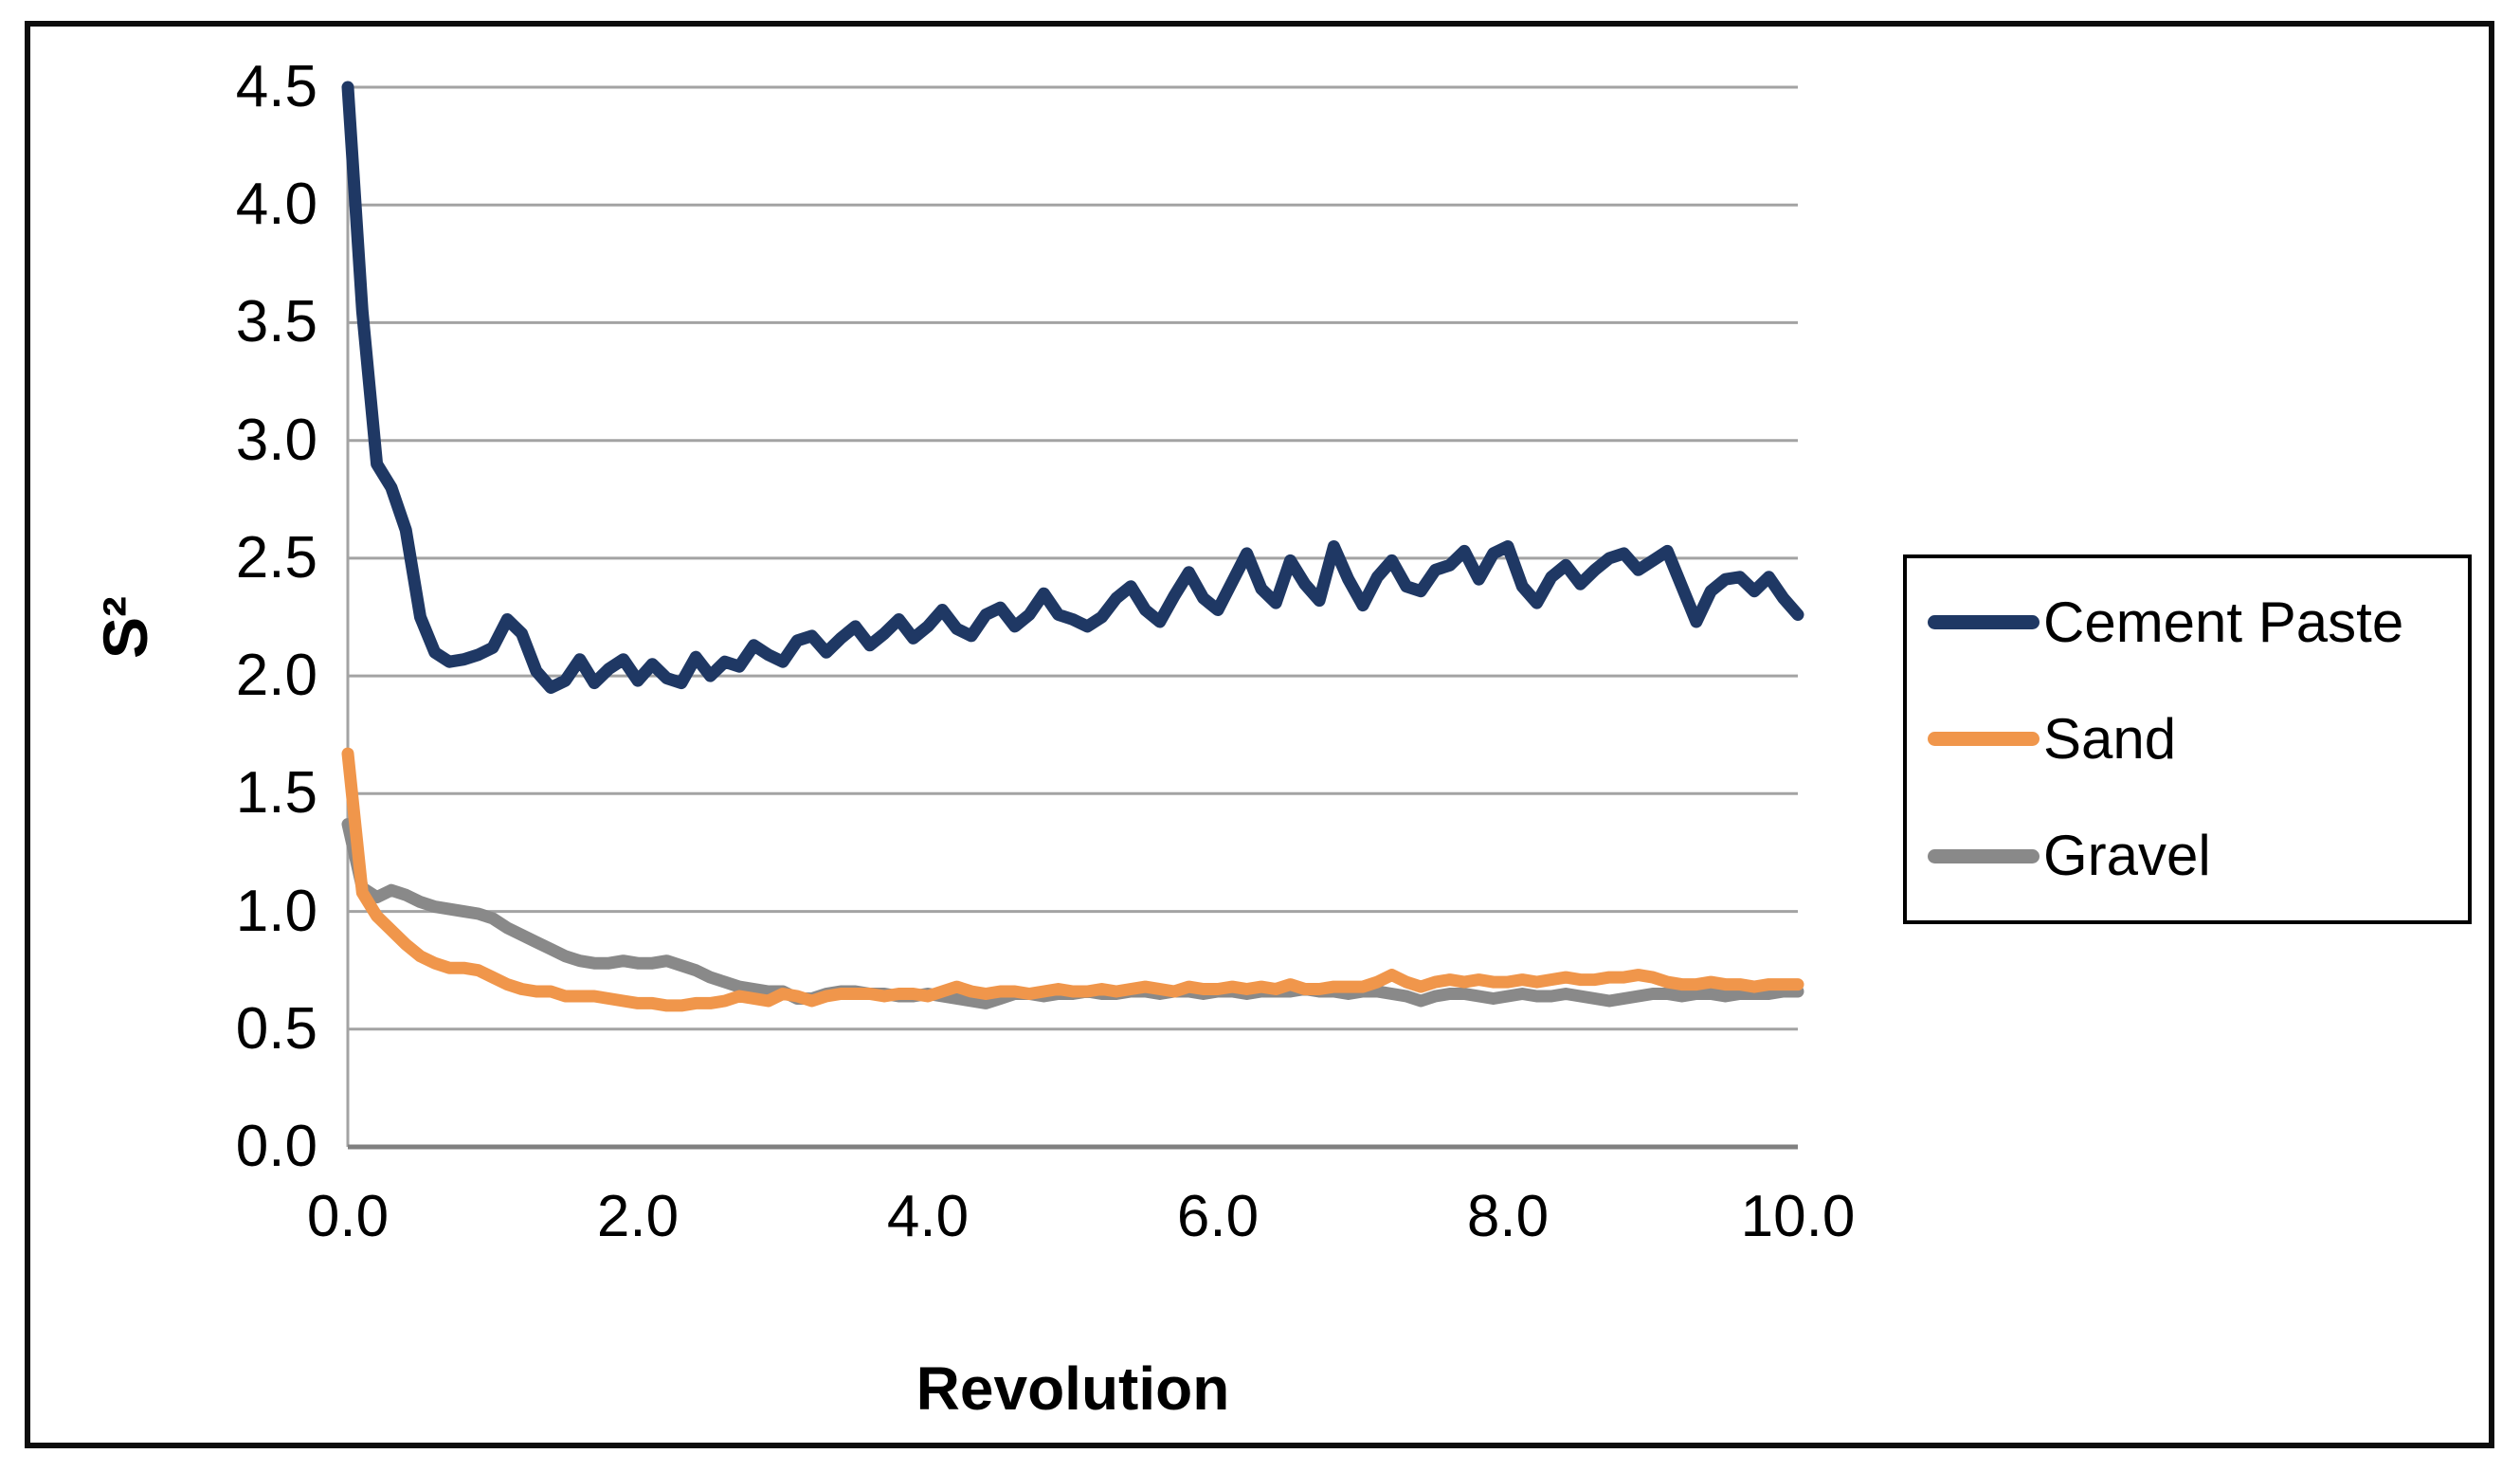  Describe the element at coordinates (276, 322) in the screenshot. I see `y-tick-label-3.5: 3.5` at that location.